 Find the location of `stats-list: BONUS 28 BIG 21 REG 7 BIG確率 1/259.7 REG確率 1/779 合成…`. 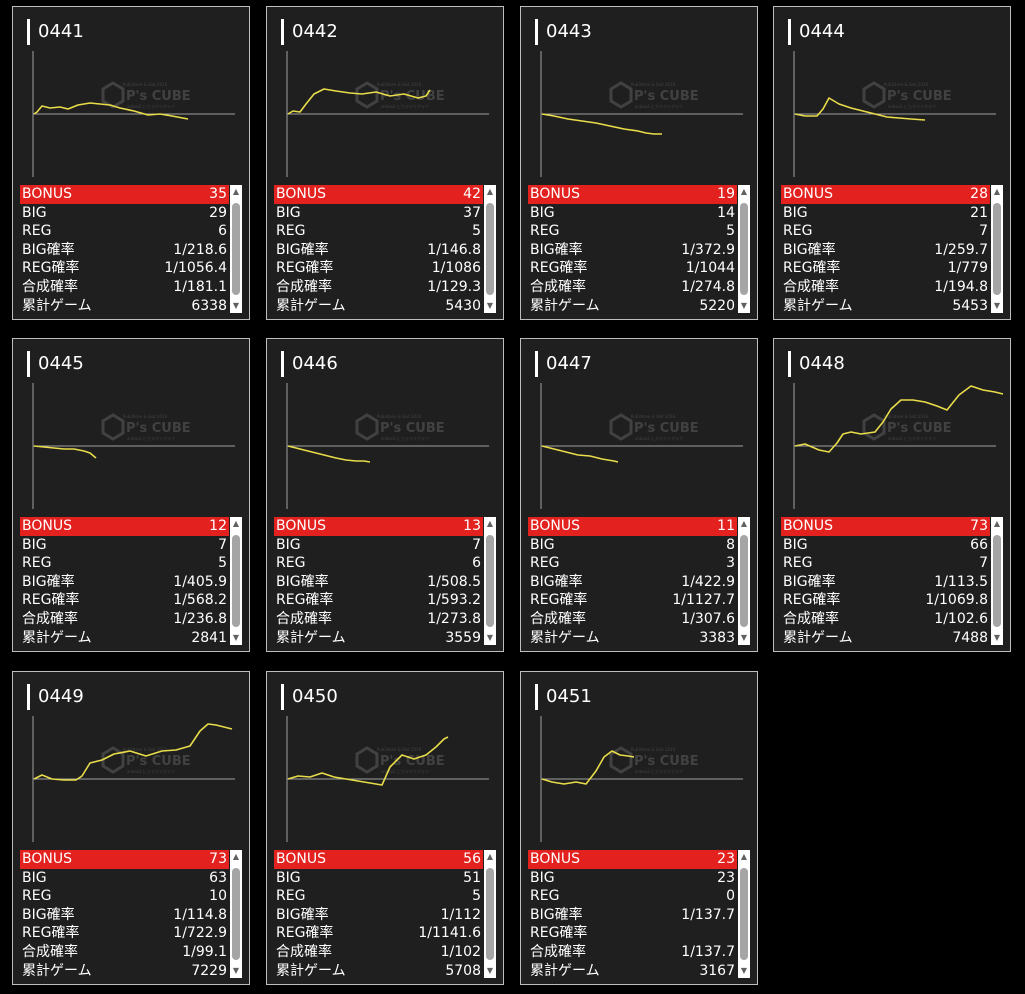

stats-list: BONUS 28 BIG 21 REG 7 BIG確率 1/259.7 REG確率 1/779 合成… is located at coordinates (885, 249).